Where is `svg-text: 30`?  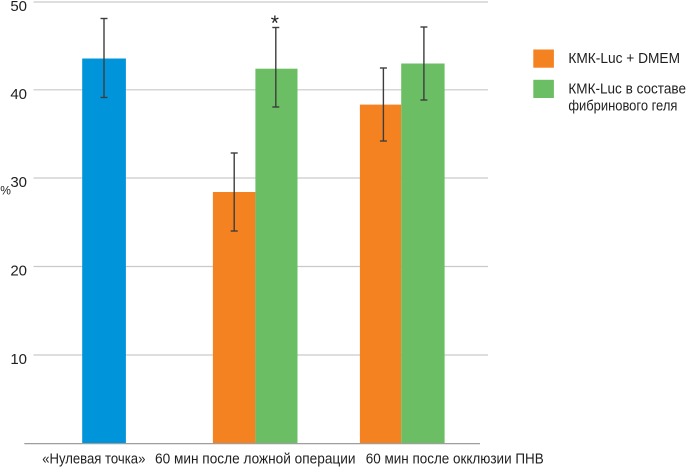 svg-text: 30 is located at coordinates (18, 182).